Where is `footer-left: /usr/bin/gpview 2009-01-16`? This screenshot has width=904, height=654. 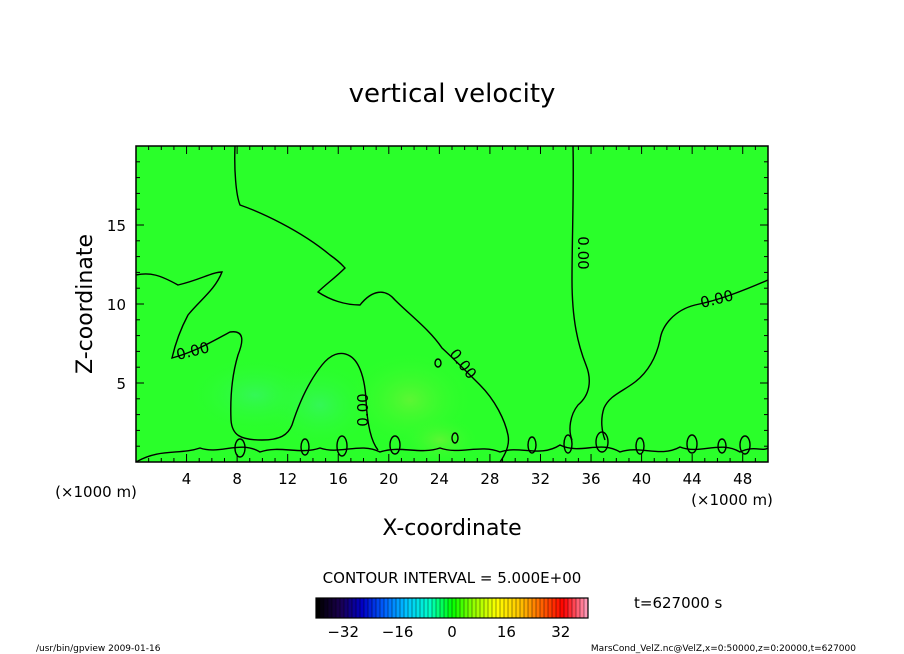 footer-left: /usr/bin/gpview 2009-01-16 is located at coordinates (98, 649).